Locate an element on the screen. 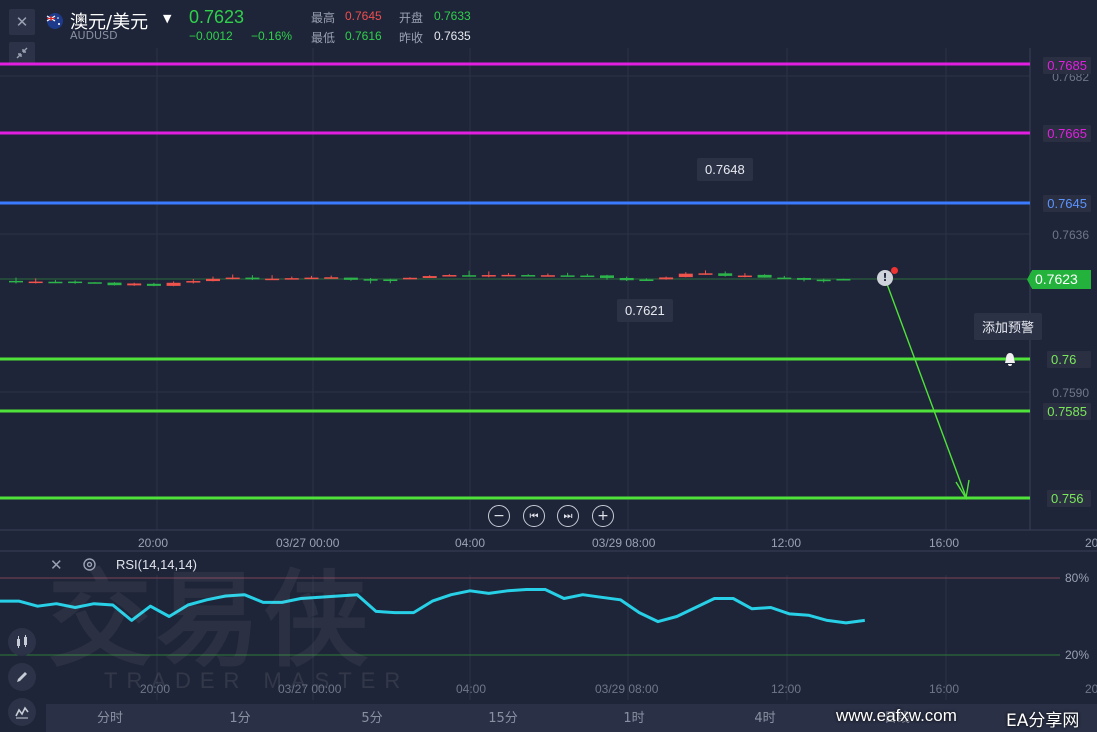  draw-button is located at coordinates (22, 677).